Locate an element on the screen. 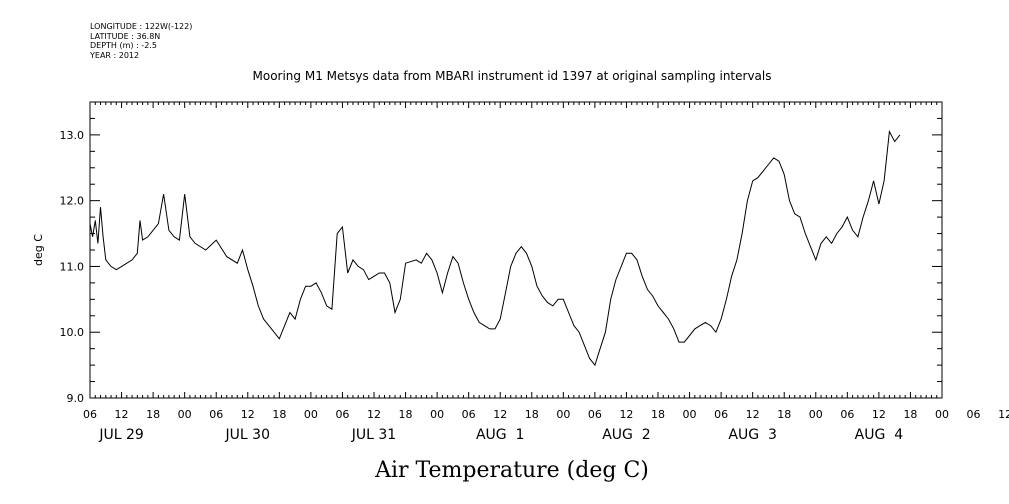  longitude-text: LONGITUDE : 122W(-122) is located at coordinates (141, 26).